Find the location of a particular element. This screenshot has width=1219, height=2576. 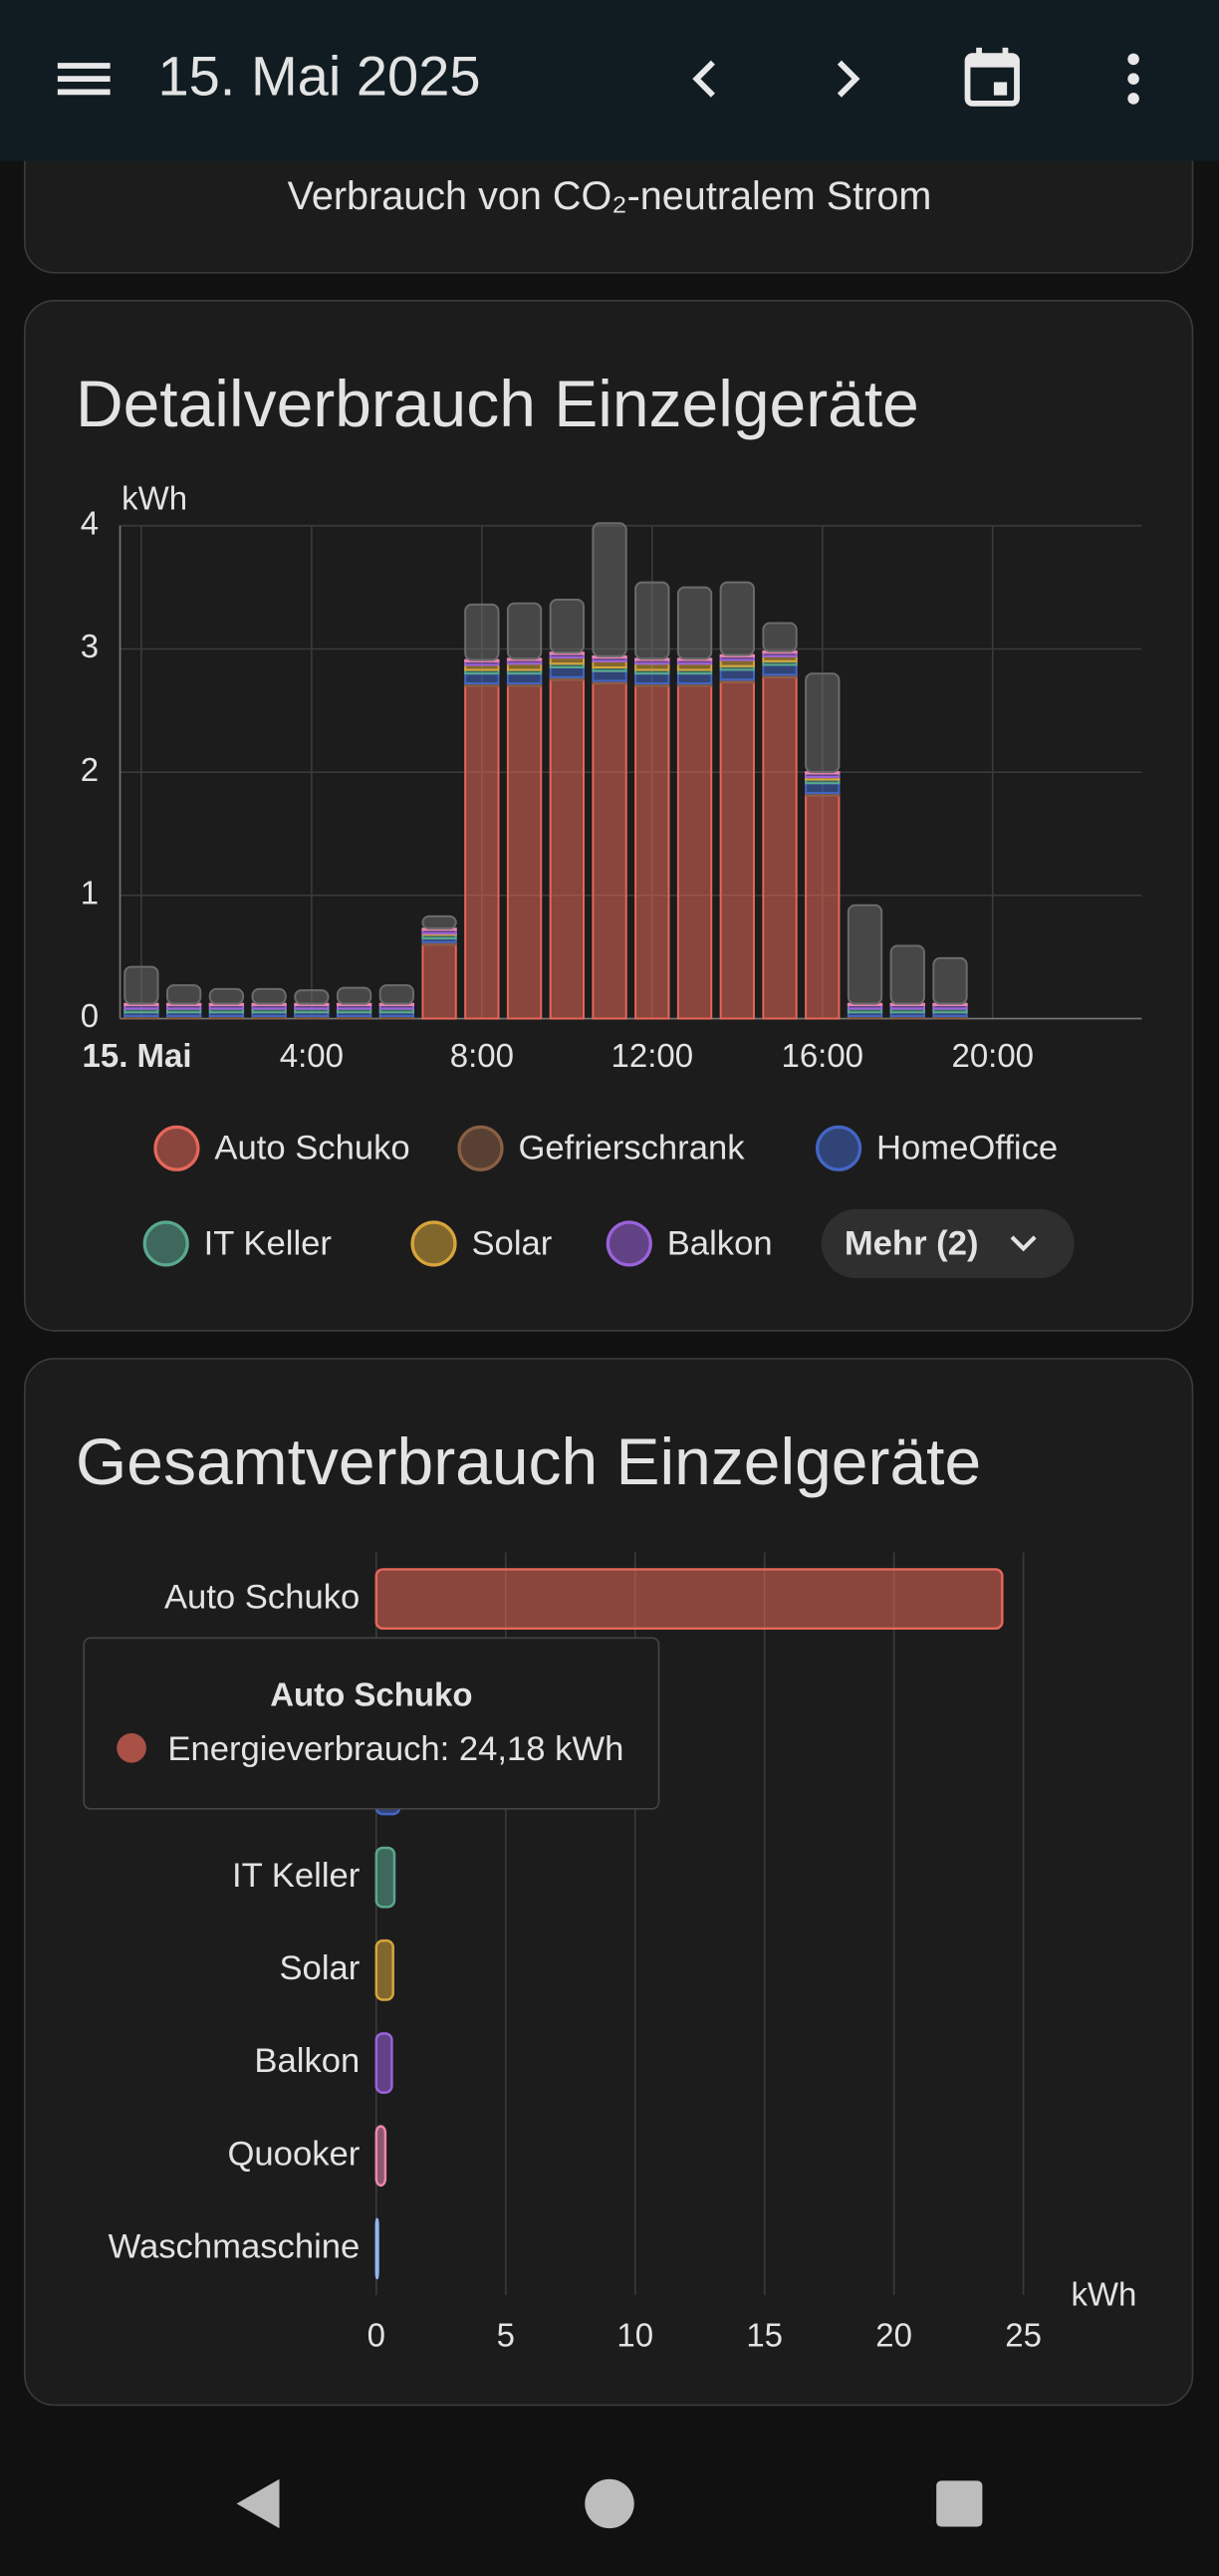

legend-label: Balkon is located at coordinates (720, 1243).